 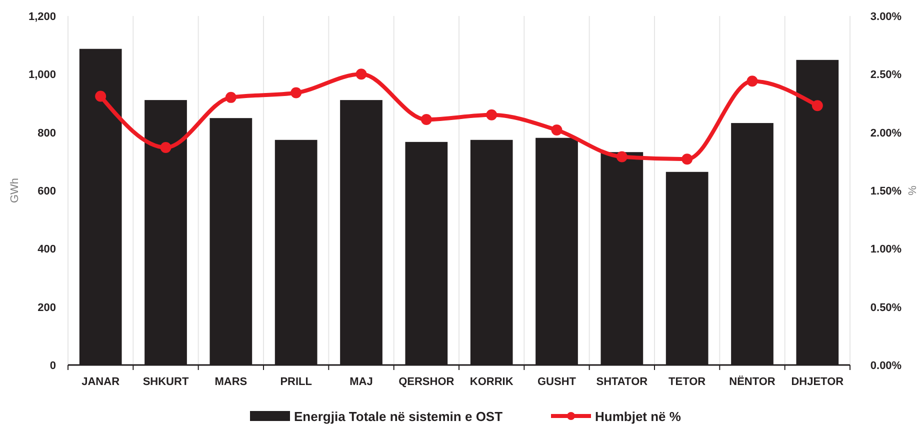 I want to click on legend-label: Energjia Totale në sistemin e OST, so click(x=398, y=416).